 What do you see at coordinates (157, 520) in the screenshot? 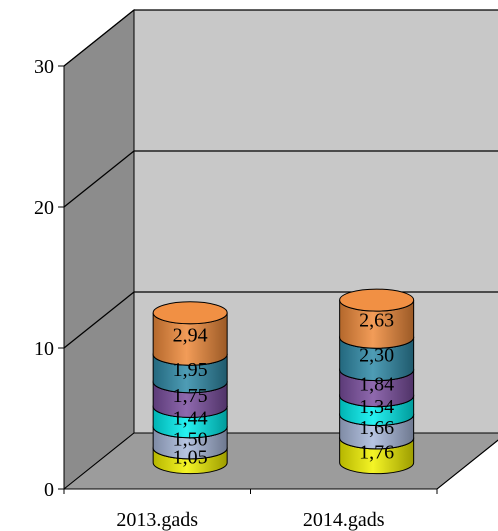
I see `x-category-label: 2013.gads` at bounding box center [157, 520].